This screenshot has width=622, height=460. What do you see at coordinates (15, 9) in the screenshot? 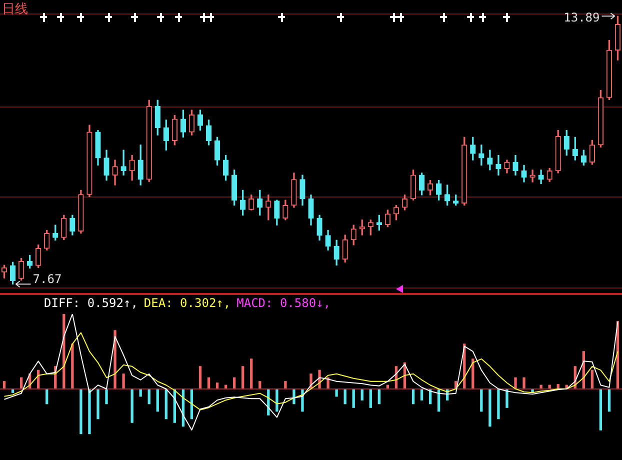
I see `chart-title: 日线` at bounding box center [15, 9].